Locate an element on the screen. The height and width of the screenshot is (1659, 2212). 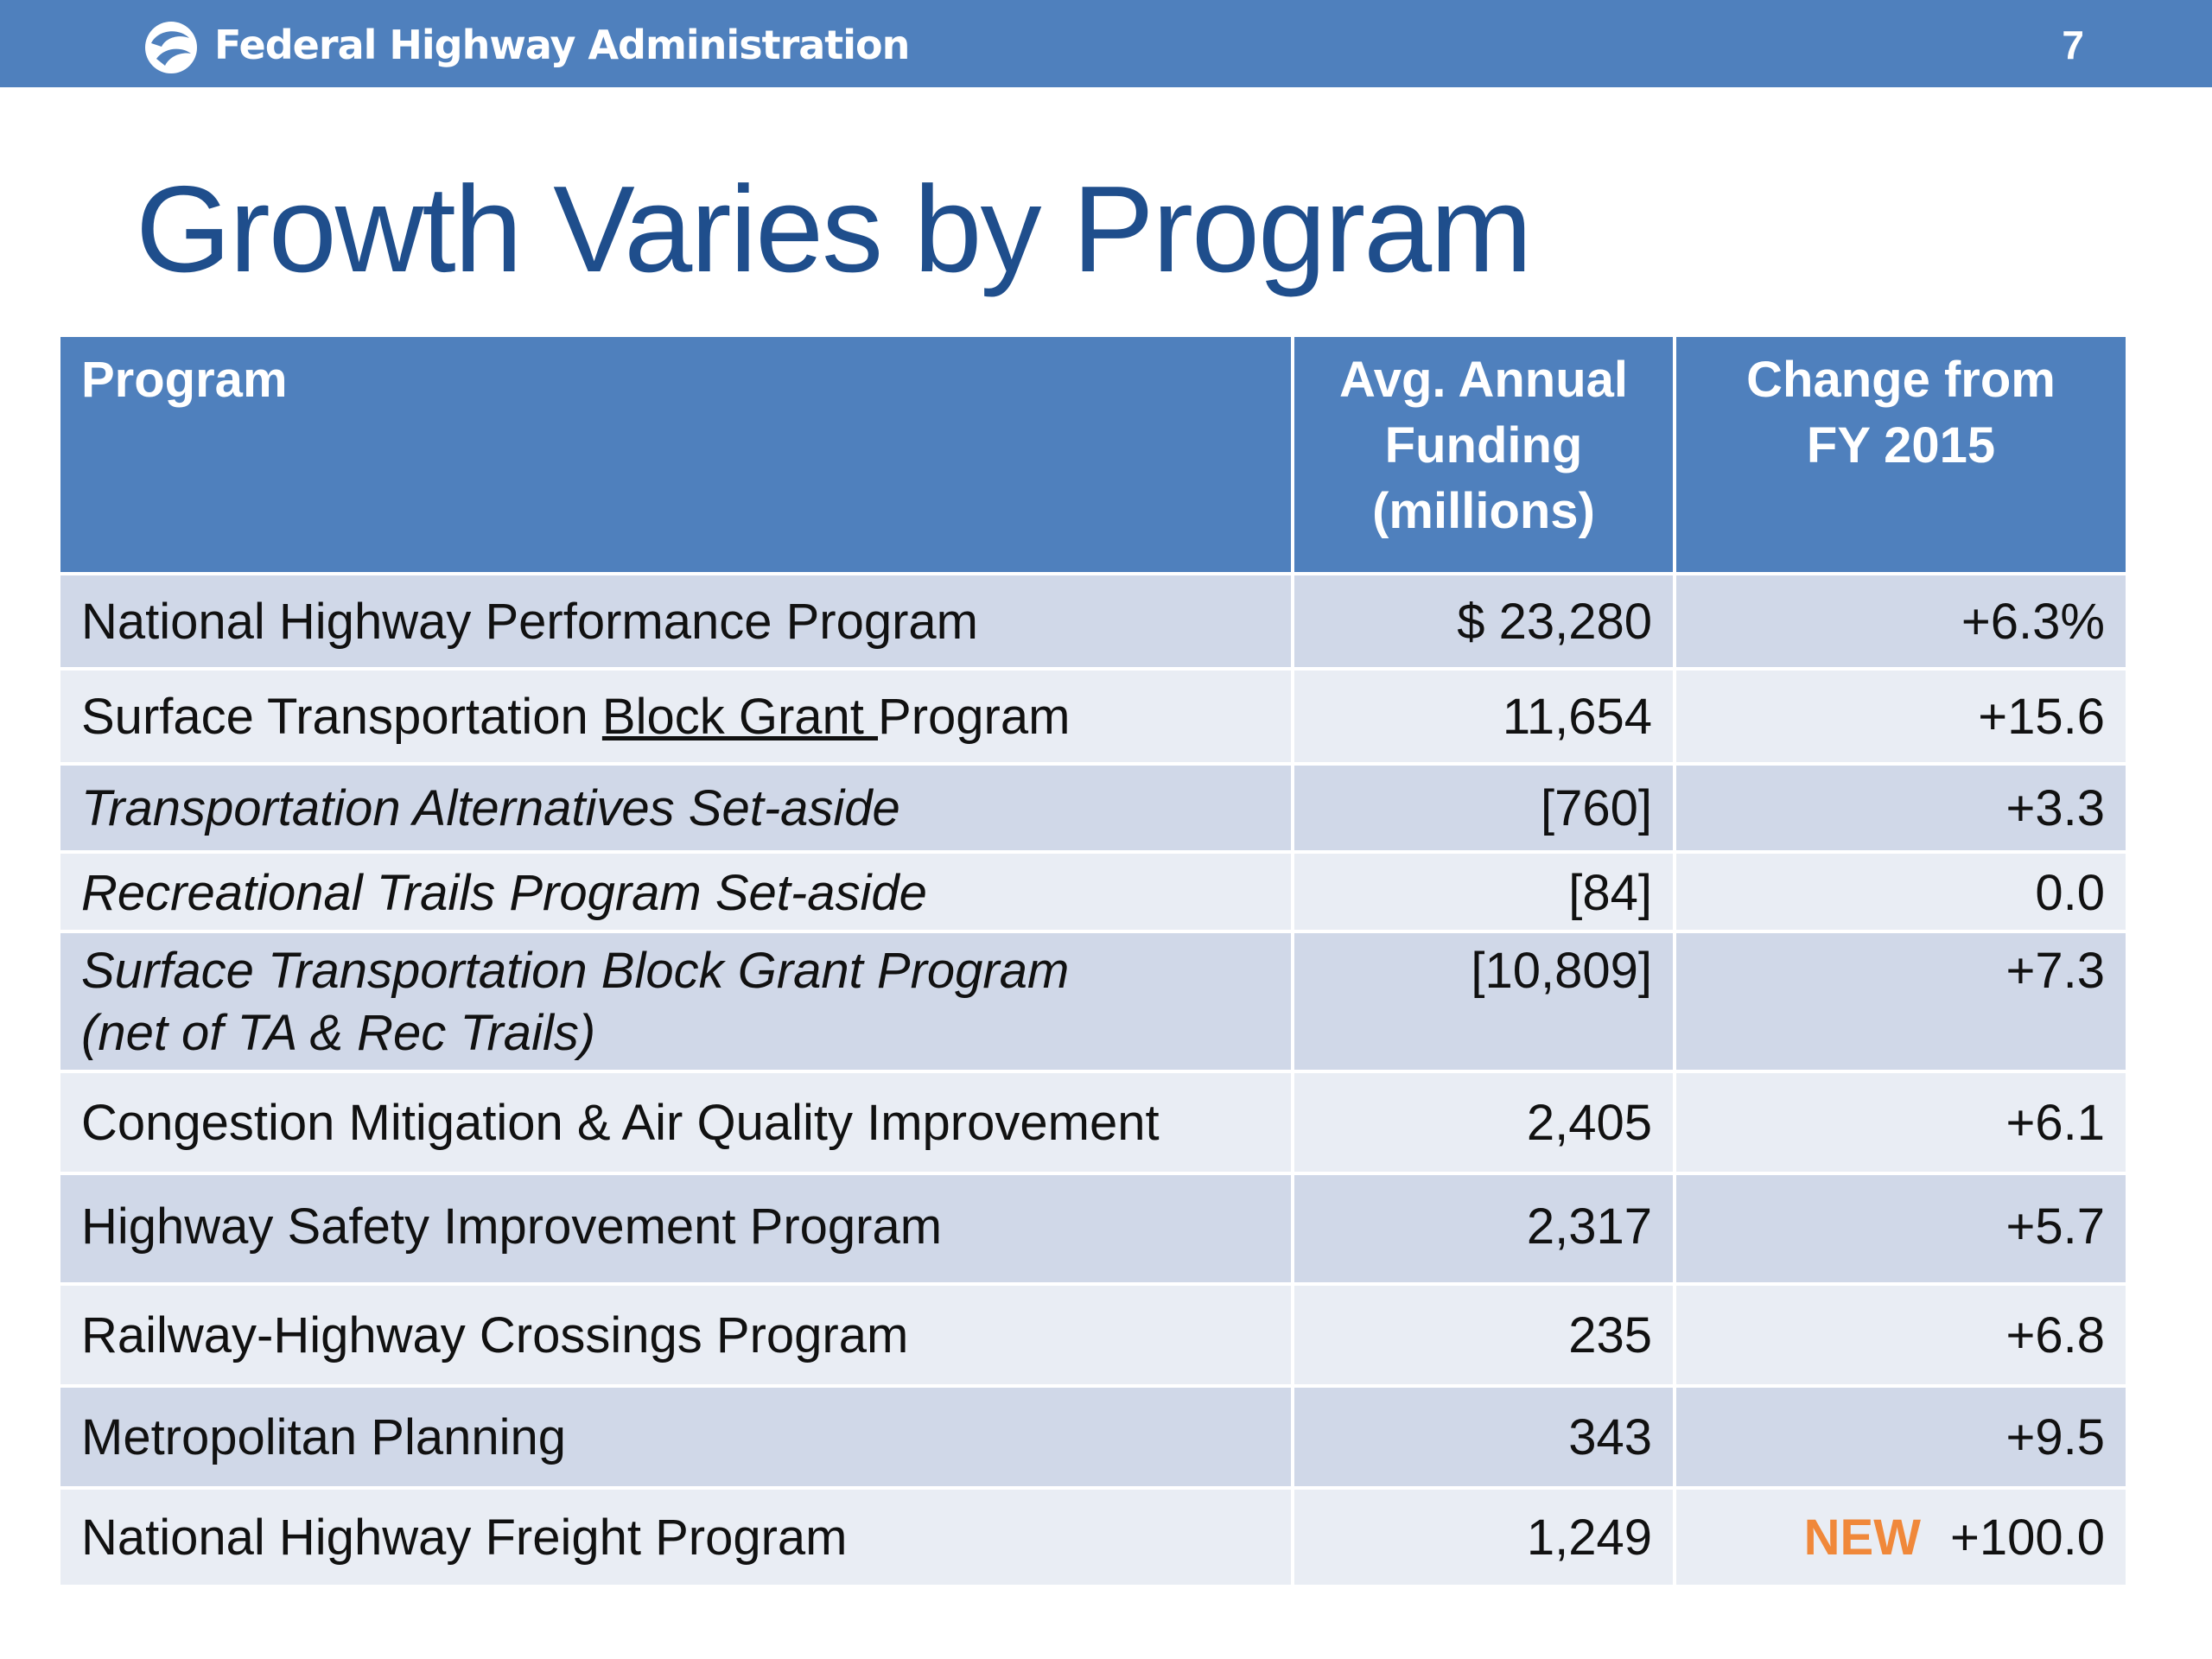
column-header-funding-line: Avg. Annual is located at coordinates (1483, 380).